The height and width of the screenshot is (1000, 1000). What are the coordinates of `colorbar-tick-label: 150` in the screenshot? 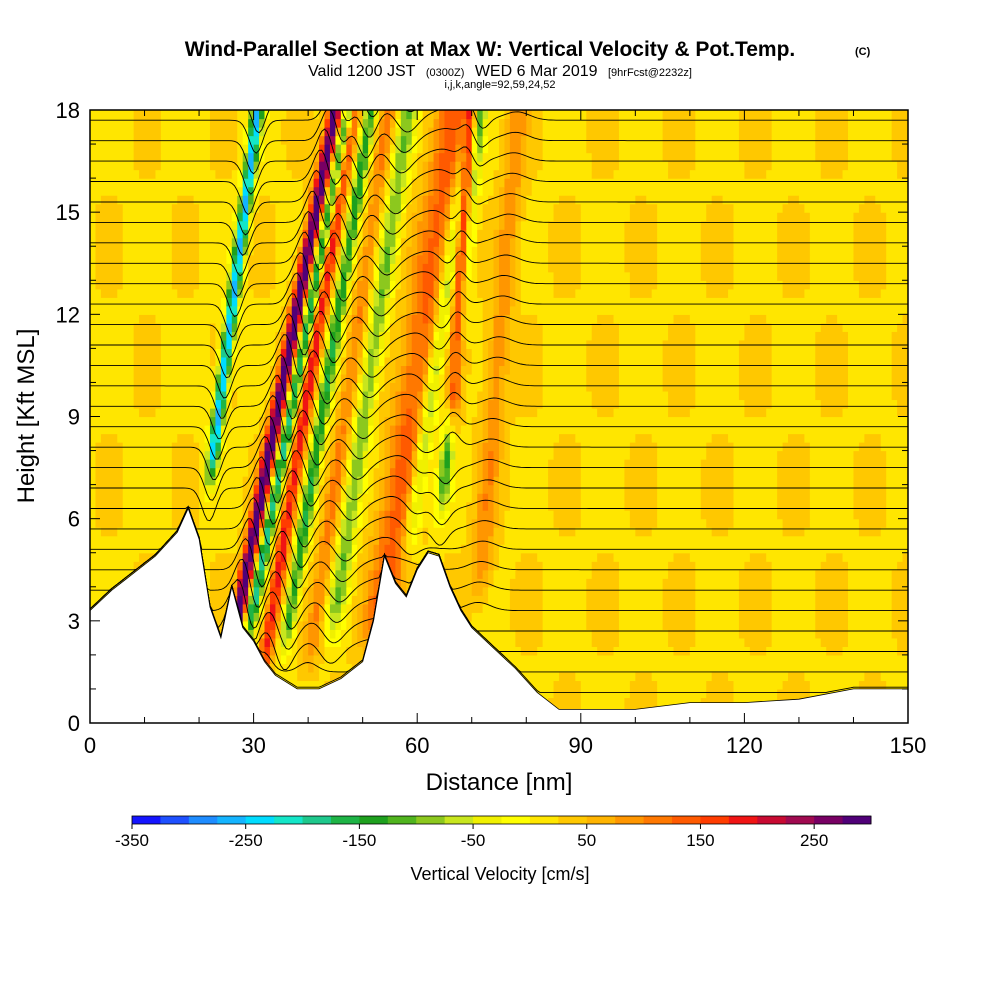 It's located at (700, 840).